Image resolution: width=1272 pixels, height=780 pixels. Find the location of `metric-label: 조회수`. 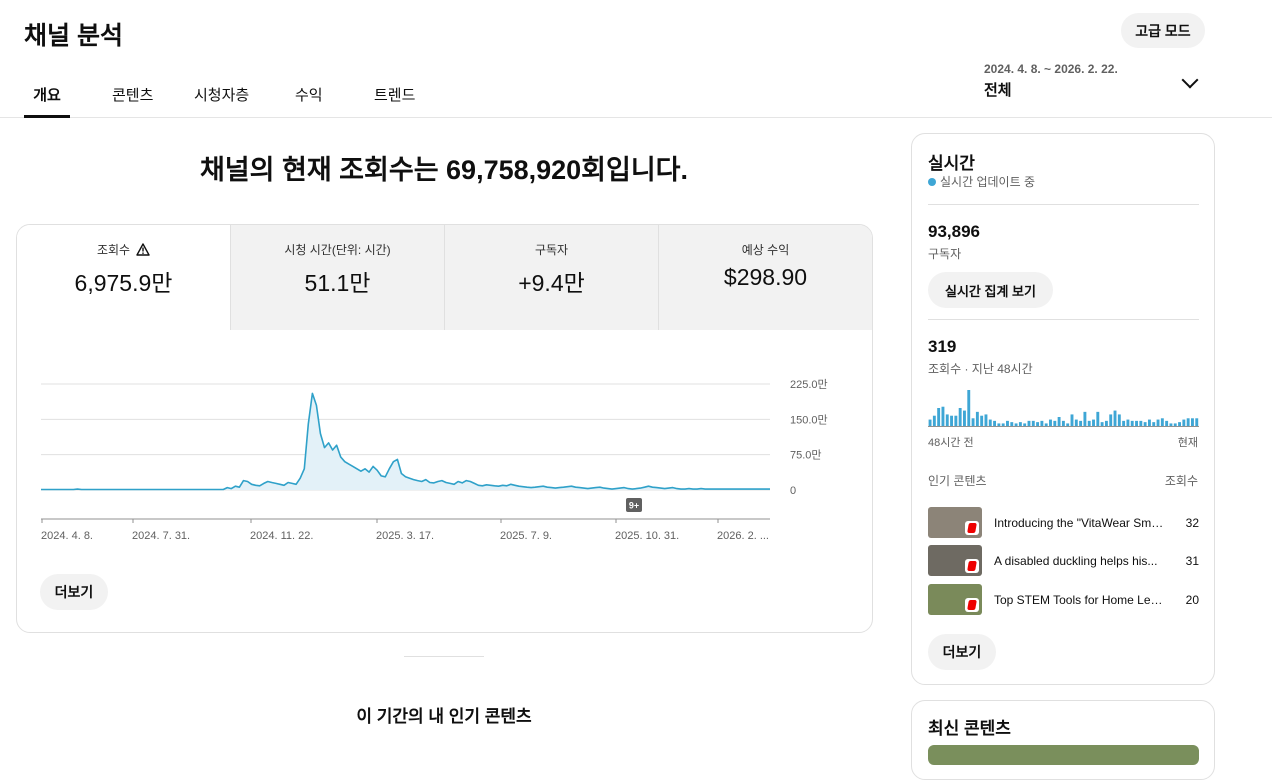

metric-label: 조회수 is located at coordinates (113, 250).